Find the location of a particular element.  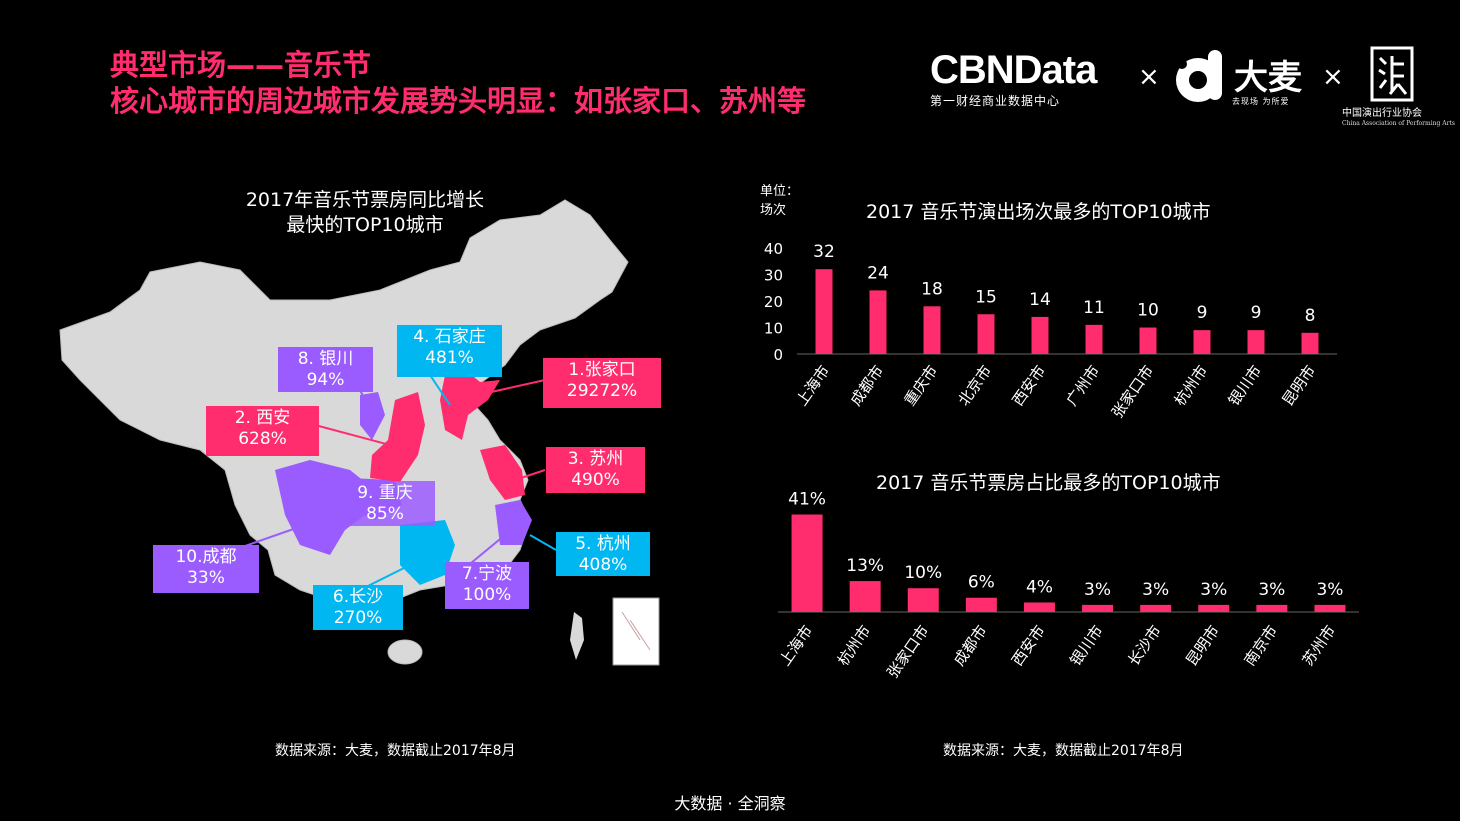

chart1-title: 2017 音乐节演出场次最多的TOP10城市 is located at coordinates (1038, 212).